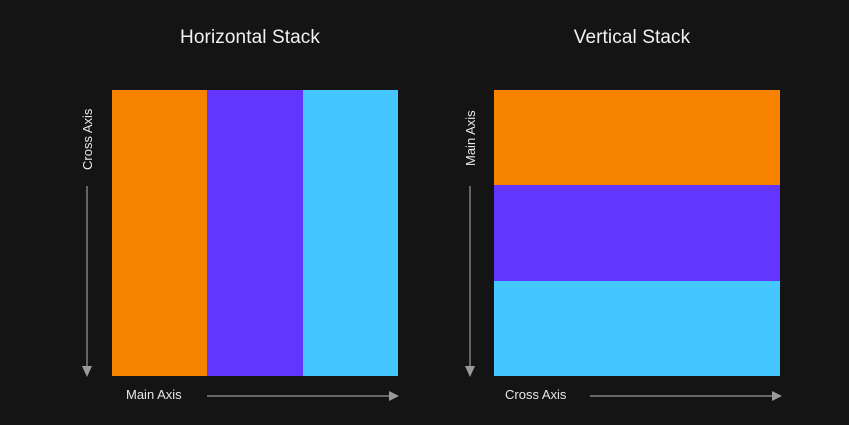 This screenshot has height=425, width=849. What do you see at coordinates (87, 281) in the screenshot?
I see `horizontal-stack-cross-axis-arrow-icon` at bounding box center [87, 281].